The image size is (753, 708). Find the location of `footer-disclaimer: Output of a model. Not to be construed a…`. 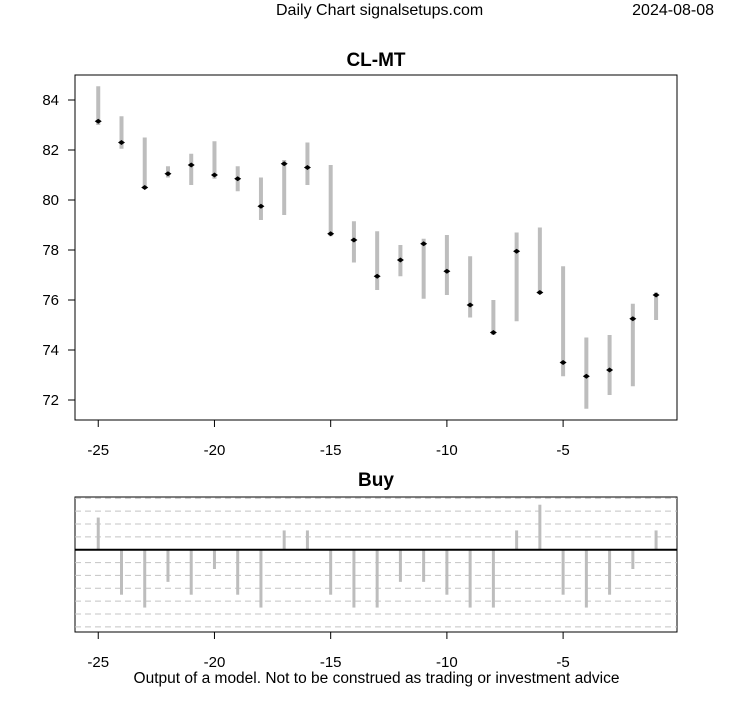

footer-disclaimer: Output of a model. Not to be construed a… is located at coordinates (376, 678).